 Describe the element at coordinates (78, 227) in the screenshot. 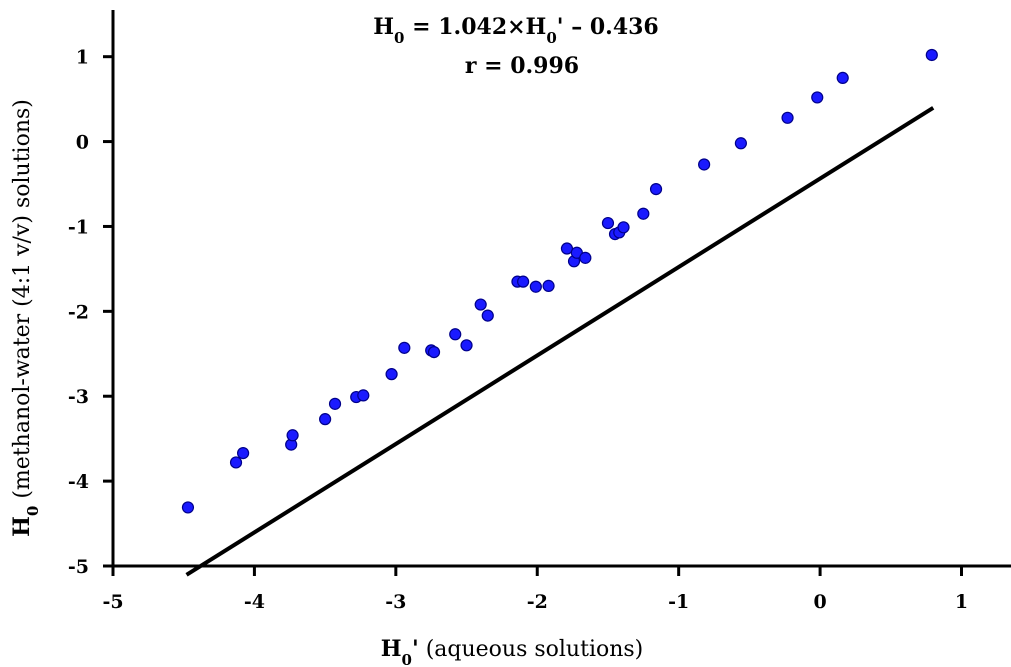

I see `y-tick-label-4: -1` at that location.